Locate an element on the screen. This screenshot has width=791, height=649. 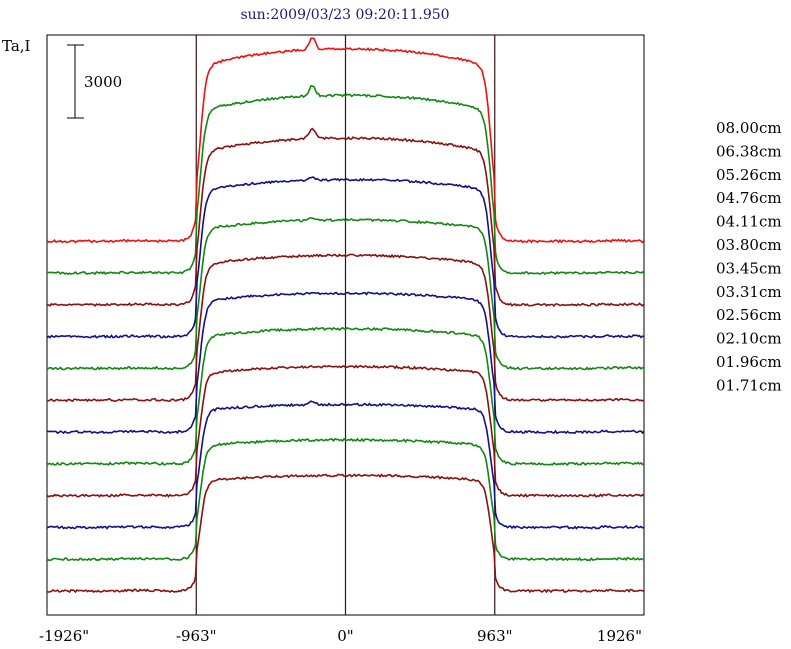
legend-entry: 02.56cm is located at coordinates (749, 315).